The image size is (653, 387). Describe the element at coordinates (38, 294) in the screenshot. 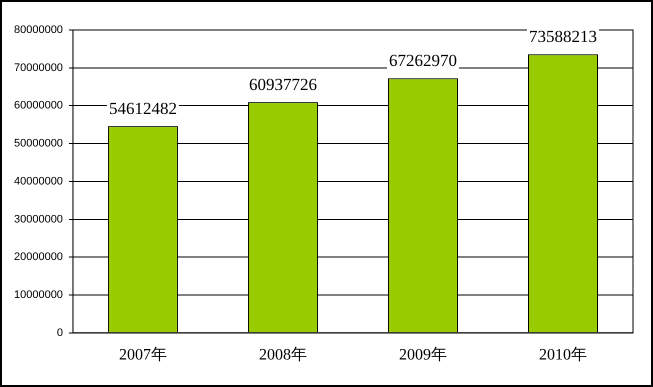

I see `y-tick-label: 10000000` at that location.